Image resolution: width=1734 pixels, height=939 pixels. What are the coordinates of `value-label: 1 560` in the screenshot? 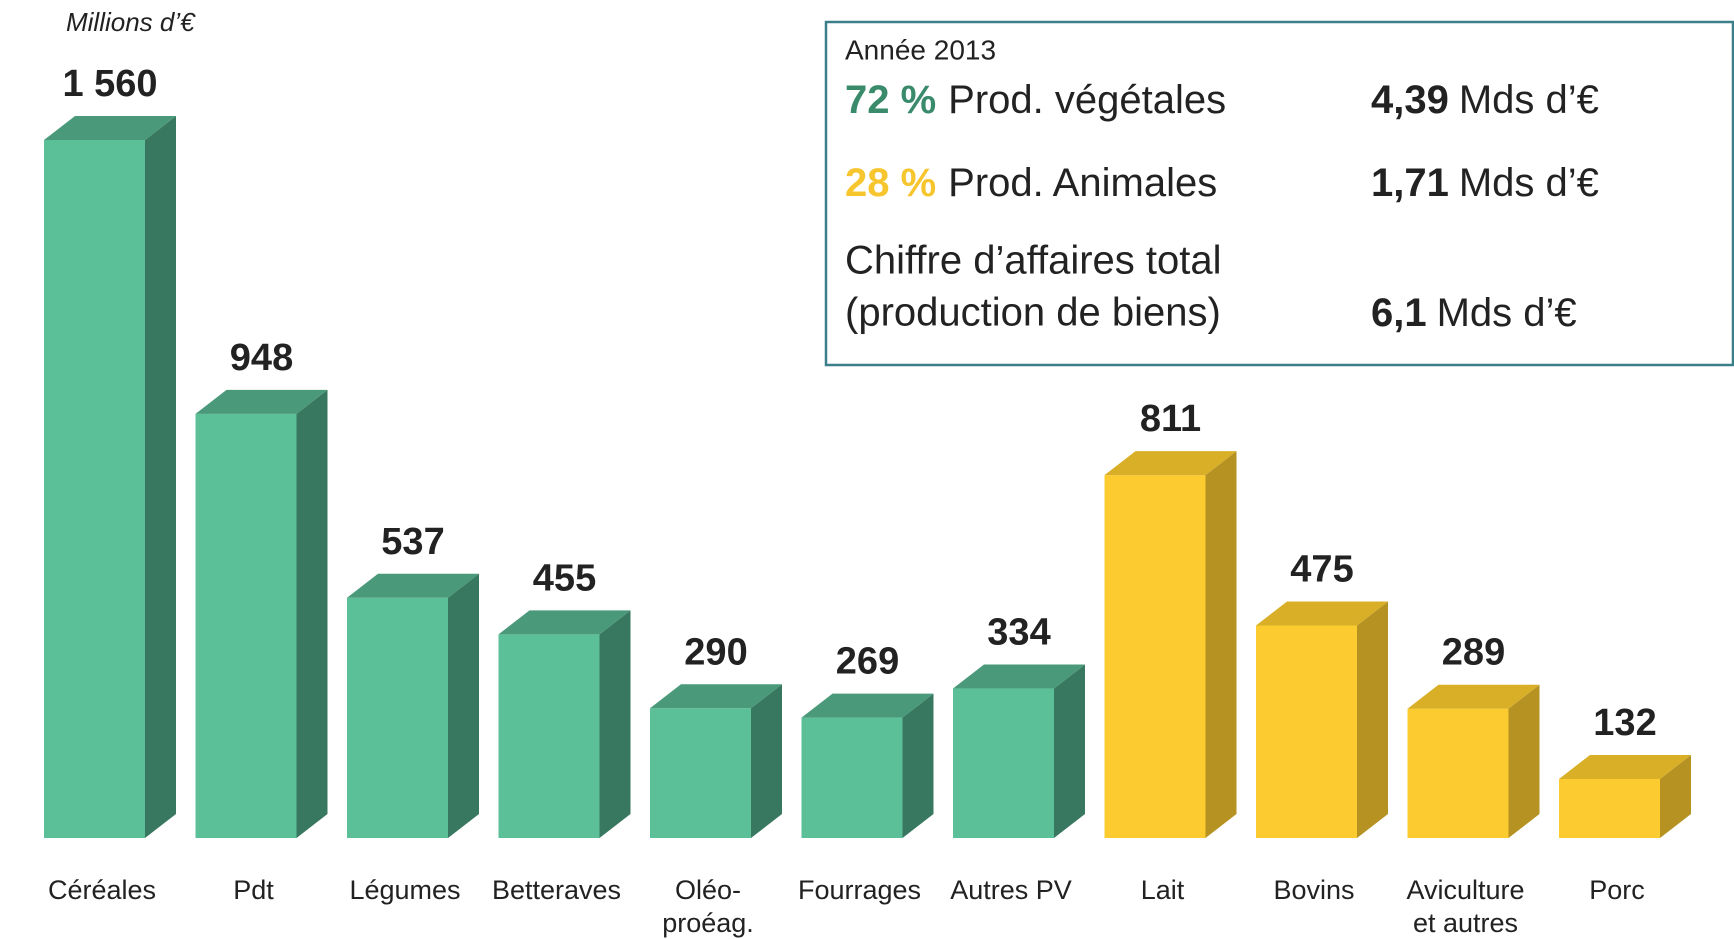 It's located at (109, 84).